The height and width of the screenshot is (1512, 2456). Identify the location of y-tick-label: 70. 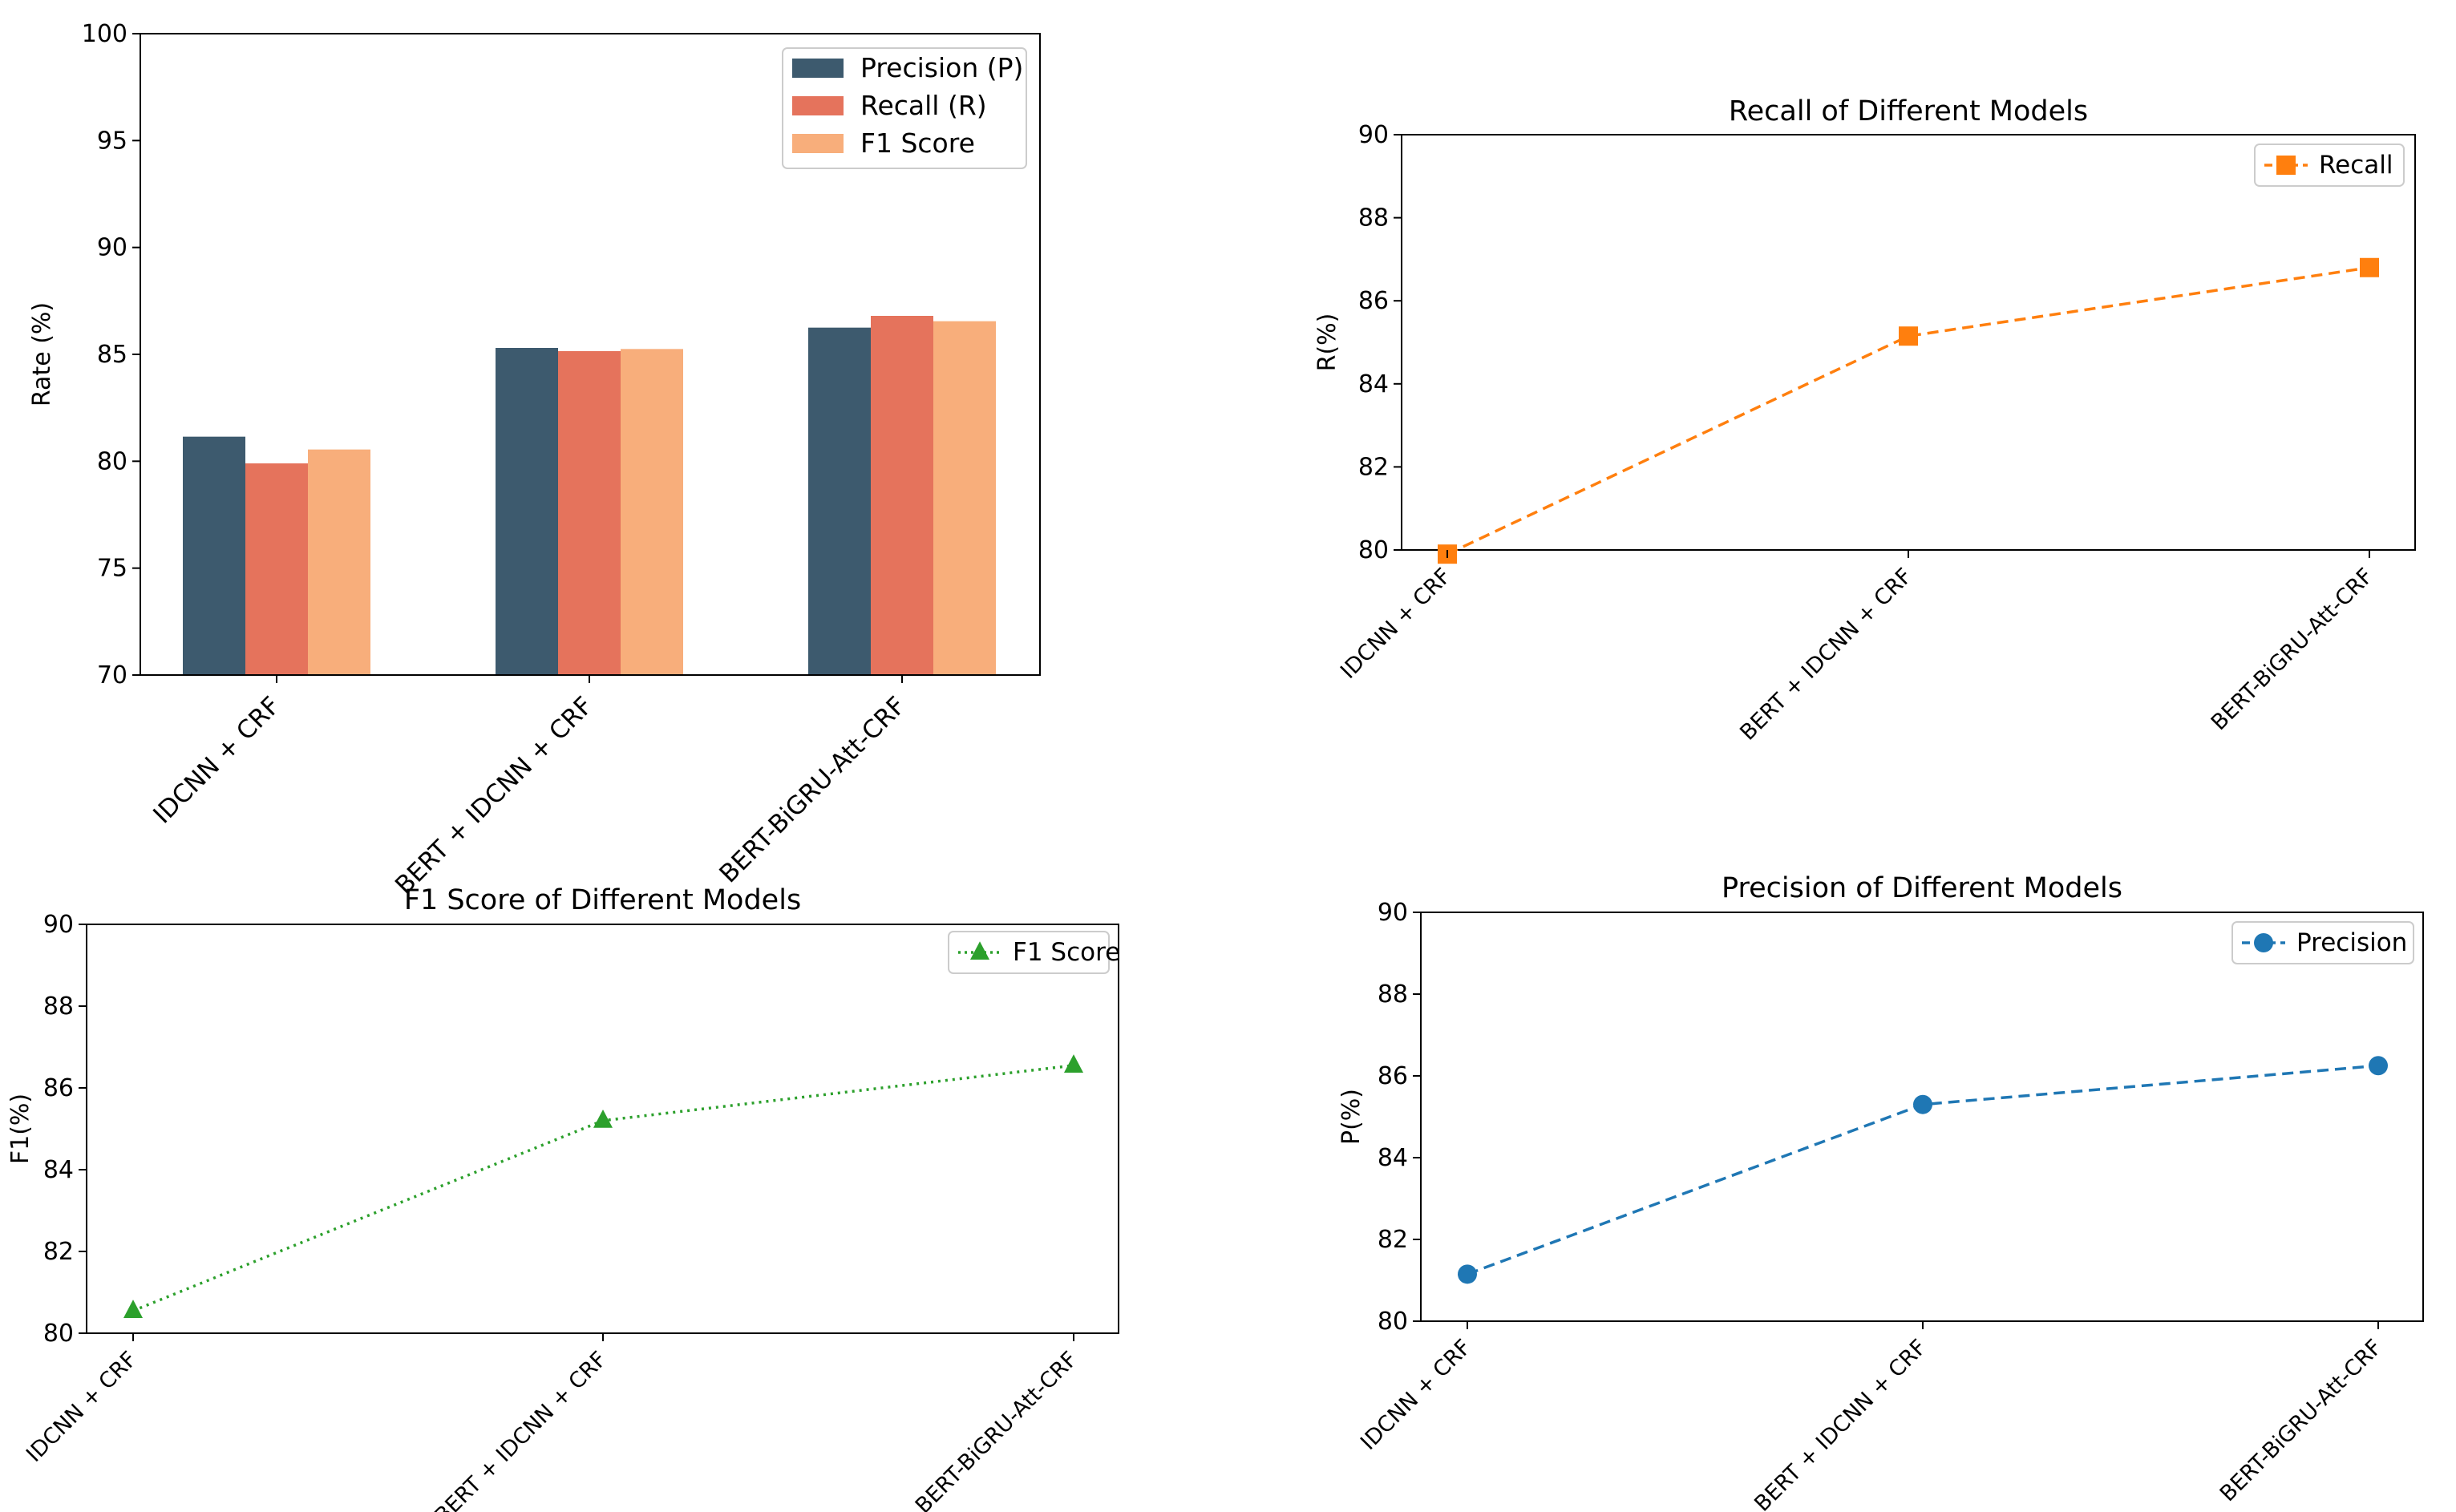
(112, 675).